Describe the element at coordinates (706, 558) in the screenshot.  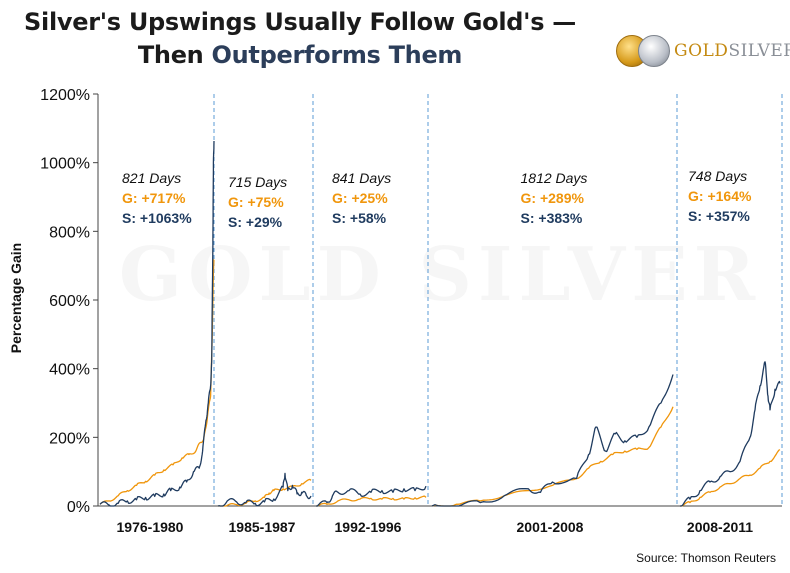
I see `source-note: Source: Thomson Reuters` at that location.